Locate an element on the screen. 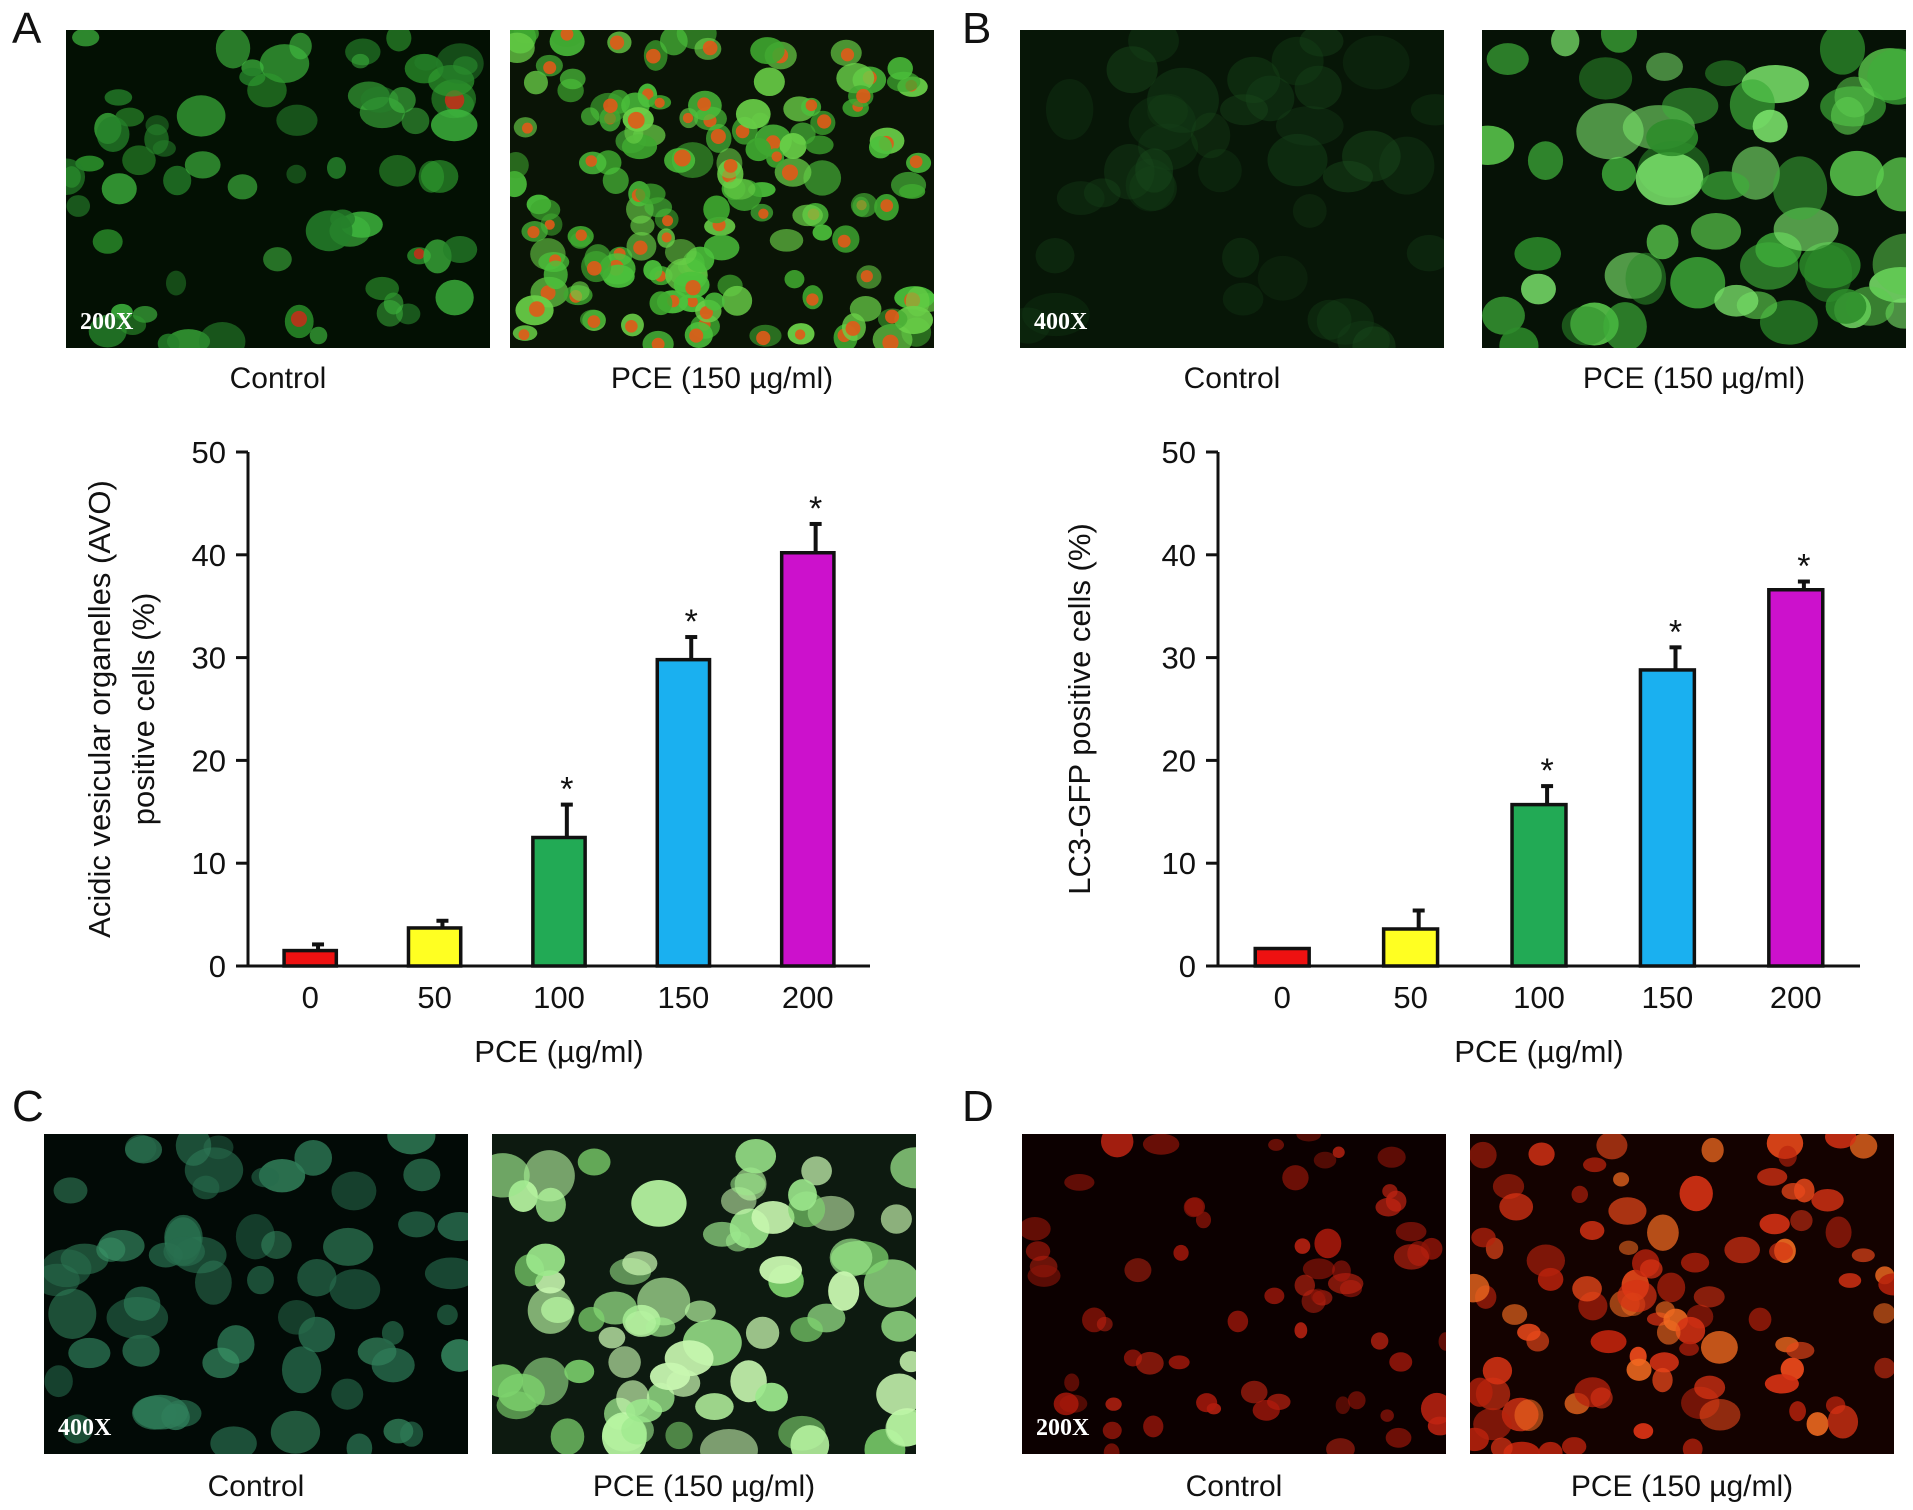 The image size is (1913, 1510). micrograph-b-pce is located at coordinates (1694, 189).